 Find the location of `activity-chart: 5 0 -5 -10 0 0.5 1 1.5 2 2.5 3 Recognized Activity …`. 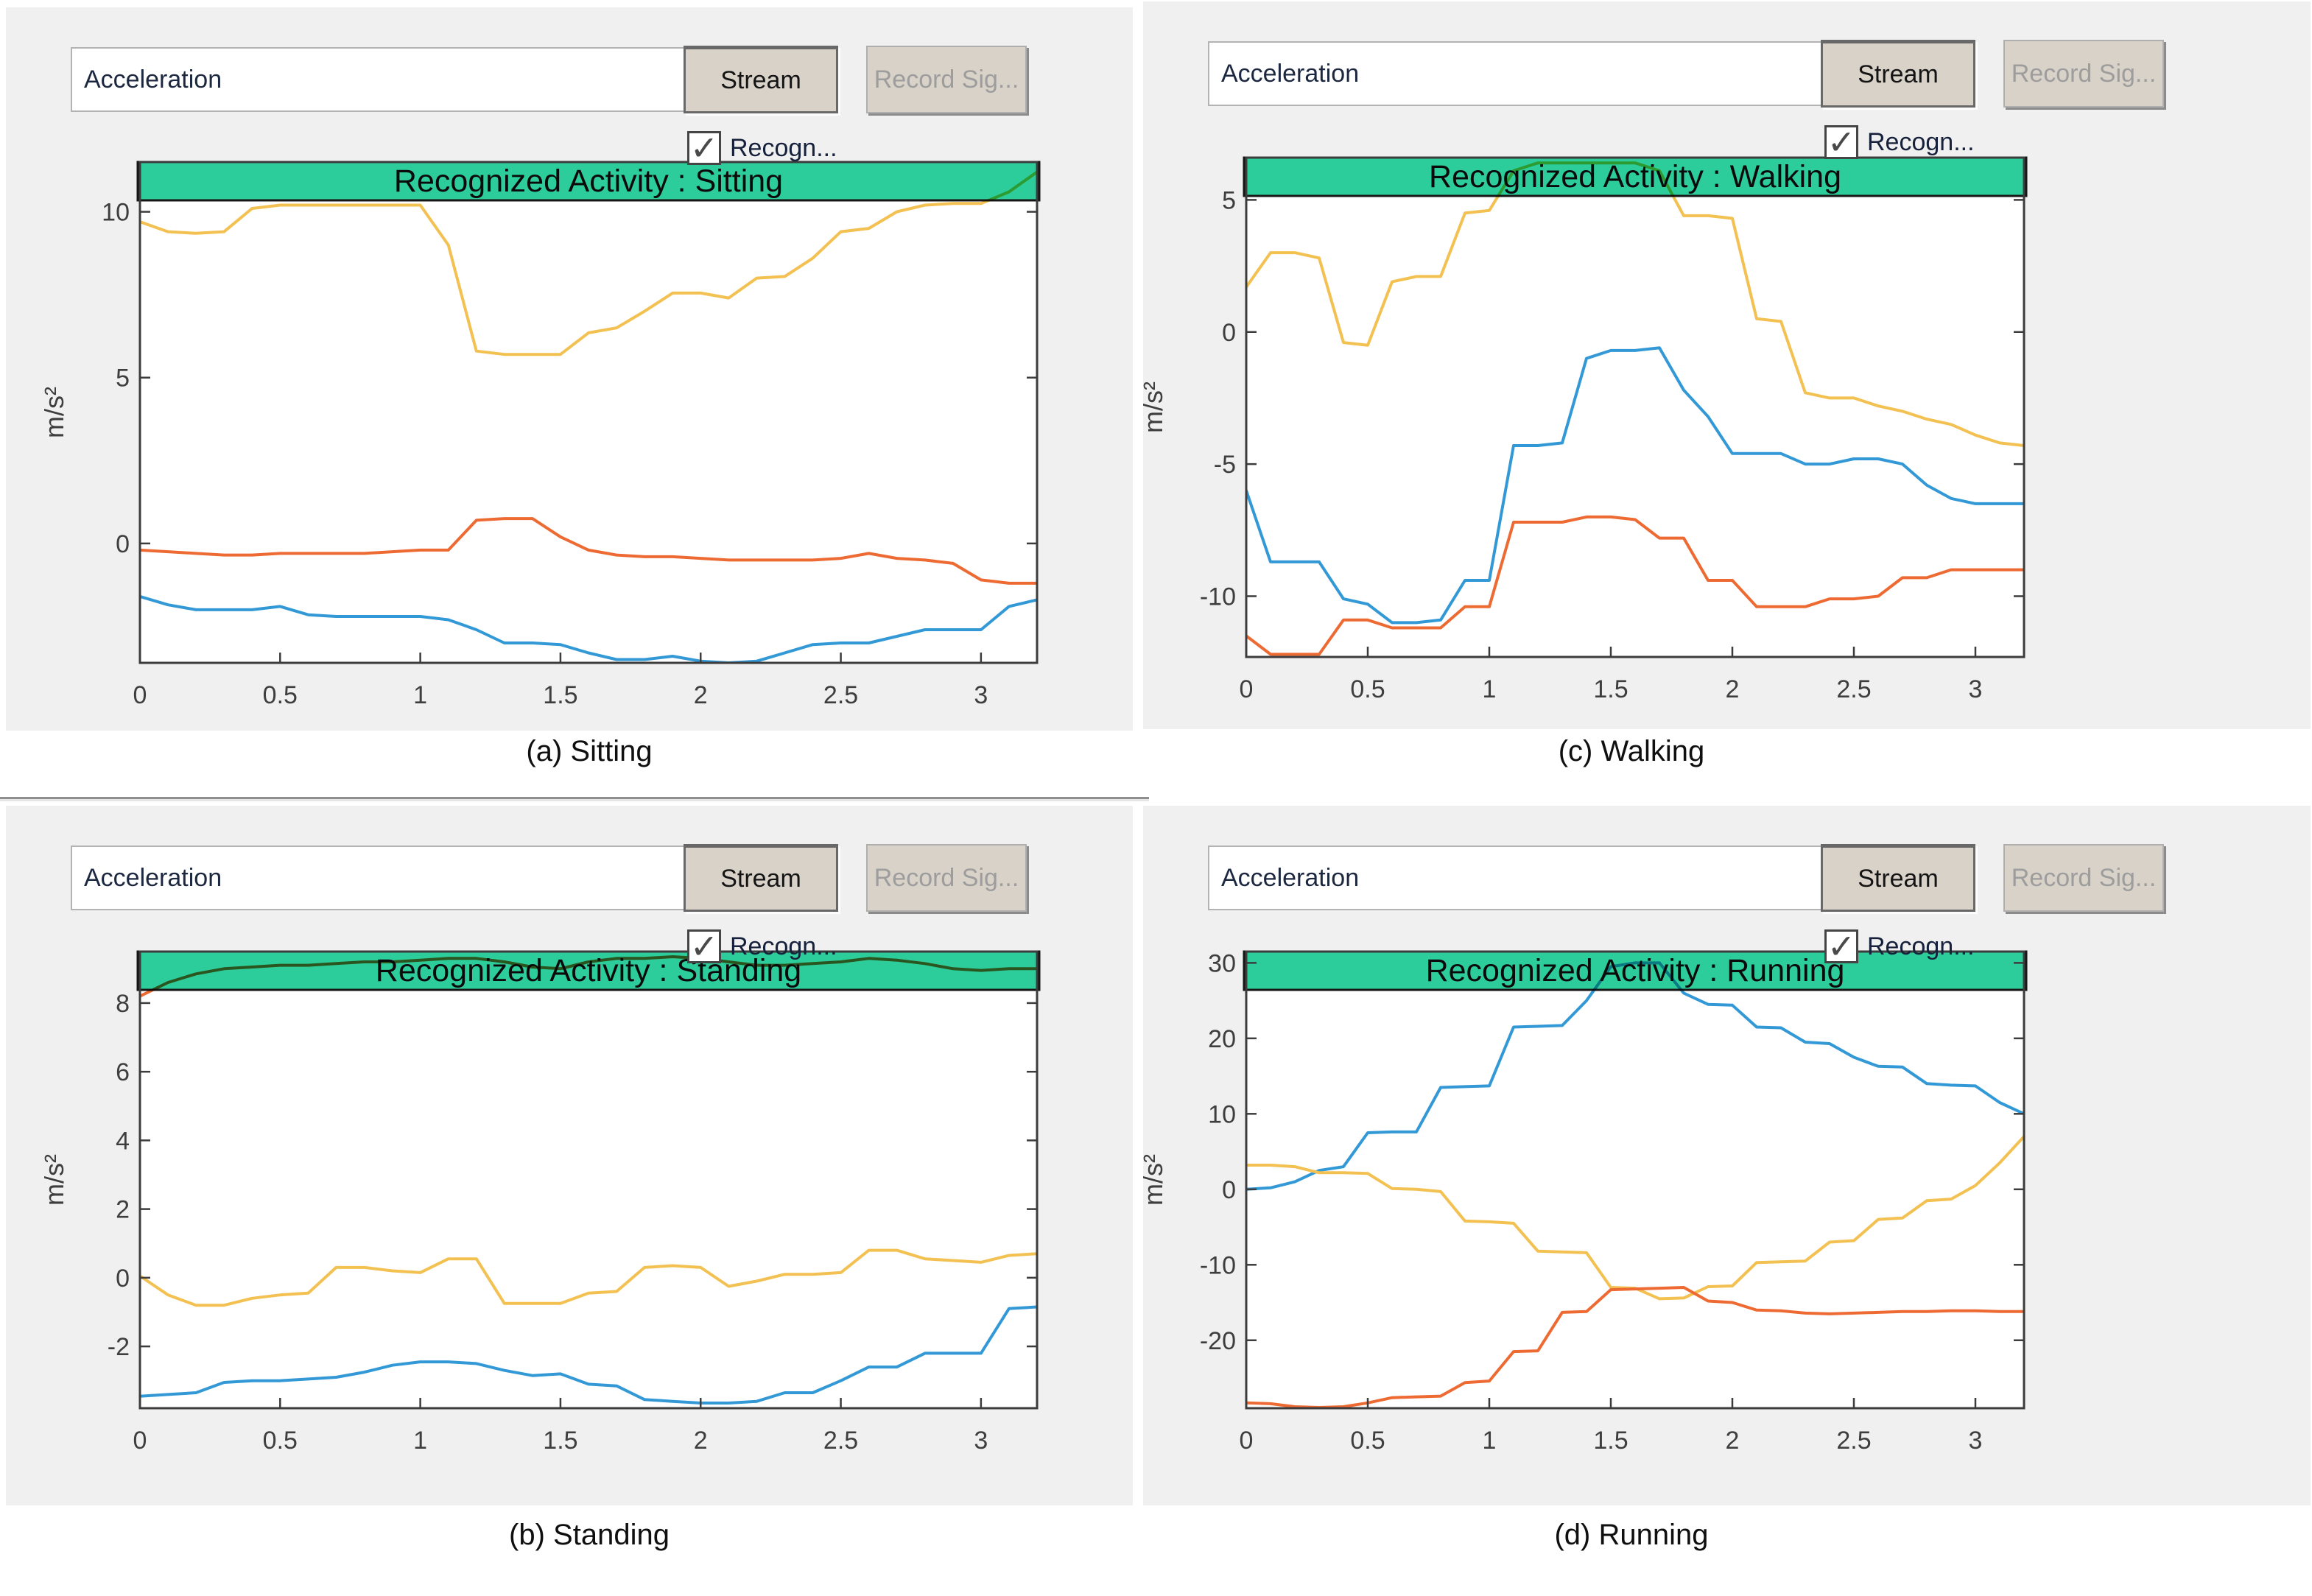

activity-chart: 5 0 -5 -10 0 0.5 1 1.5 2 2.5 3 Recognized Activity … is located at coordinates (1585, 429).